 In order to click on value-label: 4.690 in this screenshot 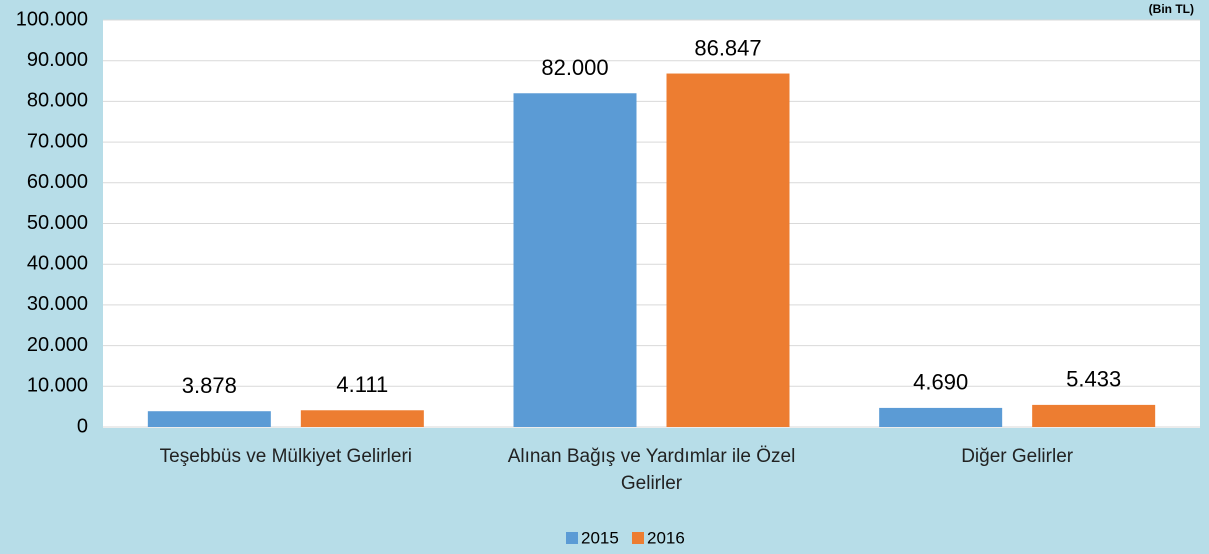, I will do `click(940, 382)`.